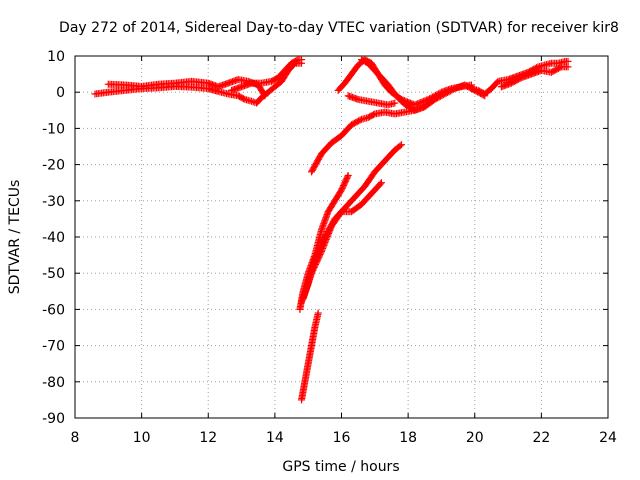 The height and width of the screenshot is (480, 640). I want to click on y-tick-label: -30, so click(53, 202).